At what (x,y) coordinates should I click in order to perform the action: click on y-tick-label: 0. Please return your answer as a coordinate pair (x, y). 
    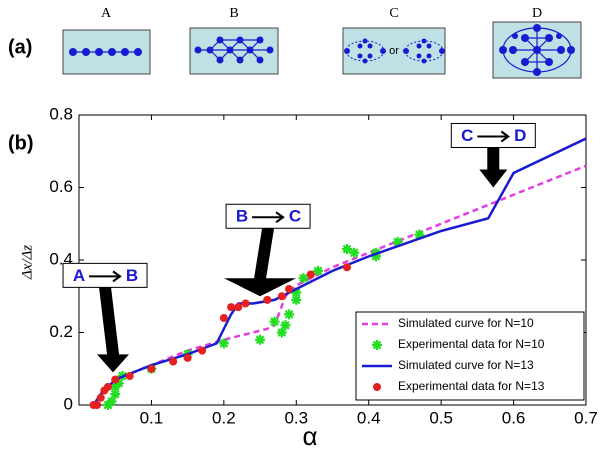
    Looking at the image, I should click on (68, 403).